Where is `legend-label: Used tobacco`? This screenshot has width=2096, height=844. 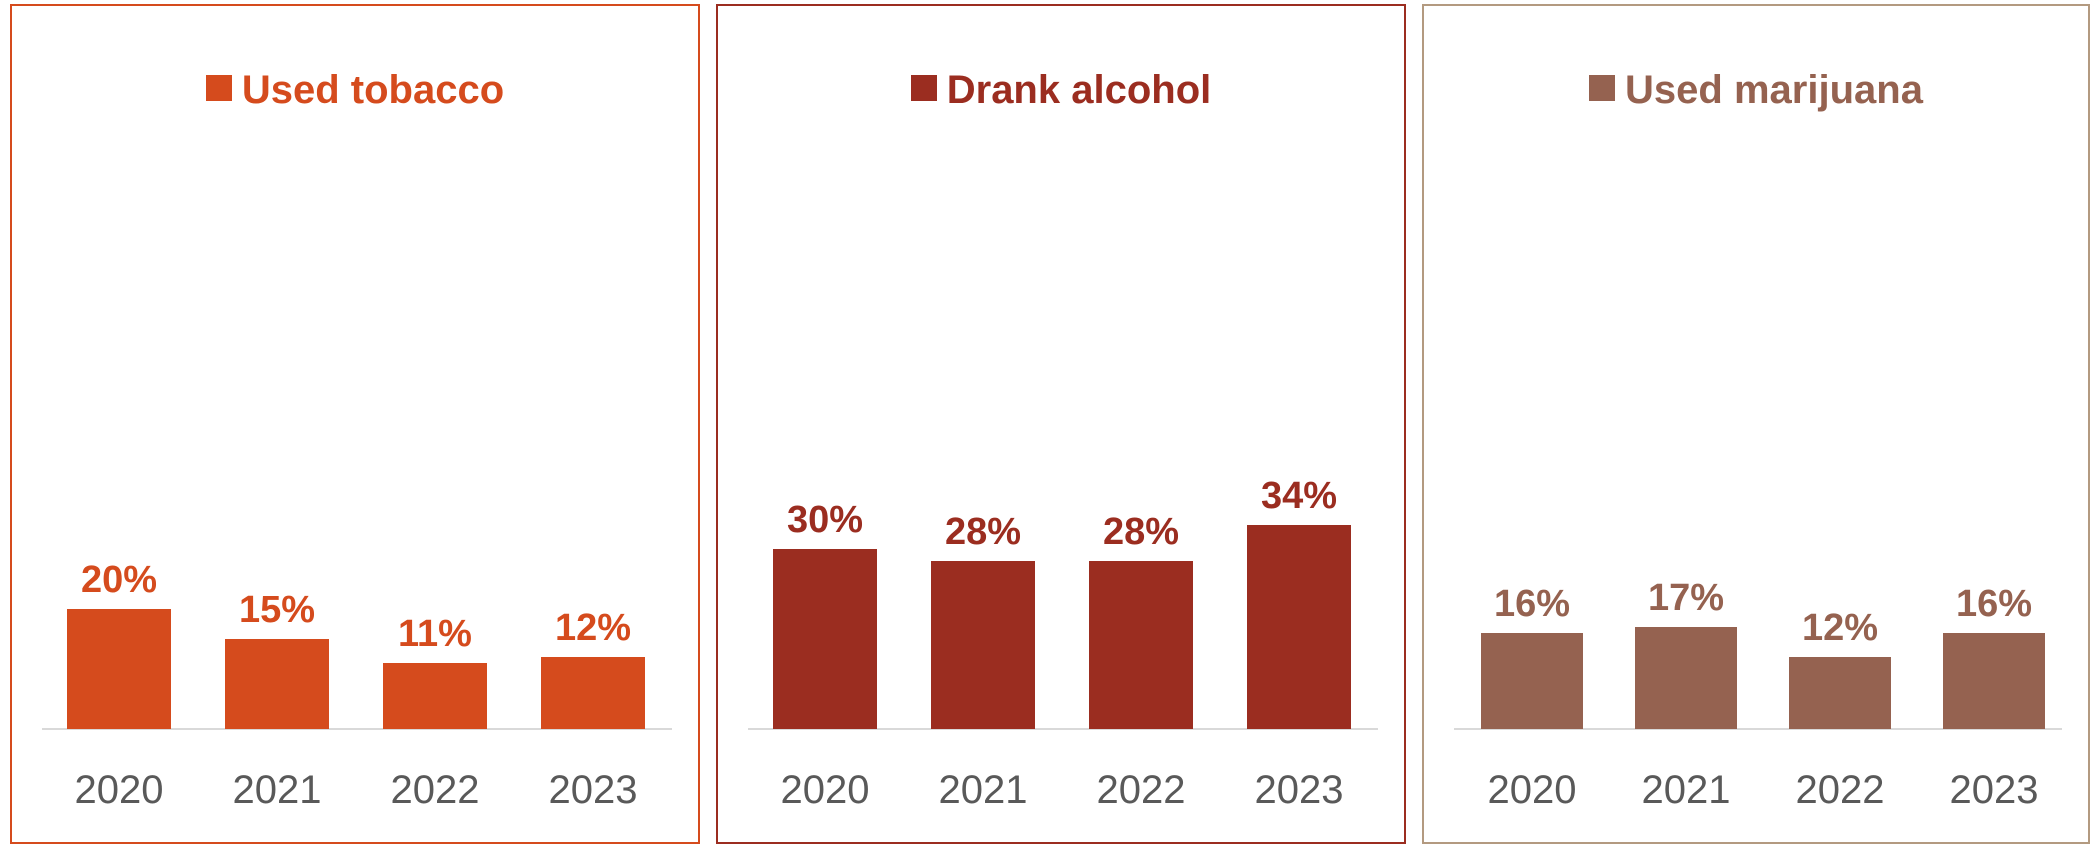 legend-label: Used tobacco is located at coordinates (373, 90).